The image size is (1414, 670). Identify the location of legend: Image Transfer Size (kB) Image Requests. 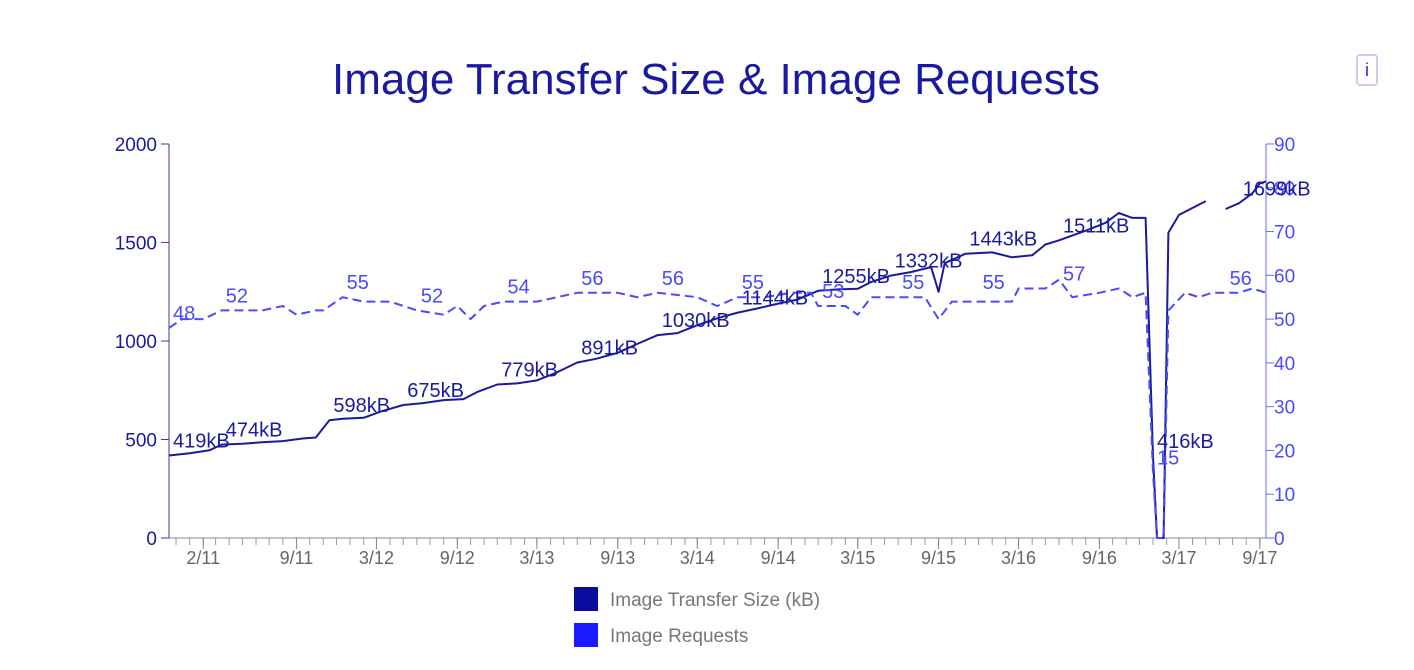
(697, 617).